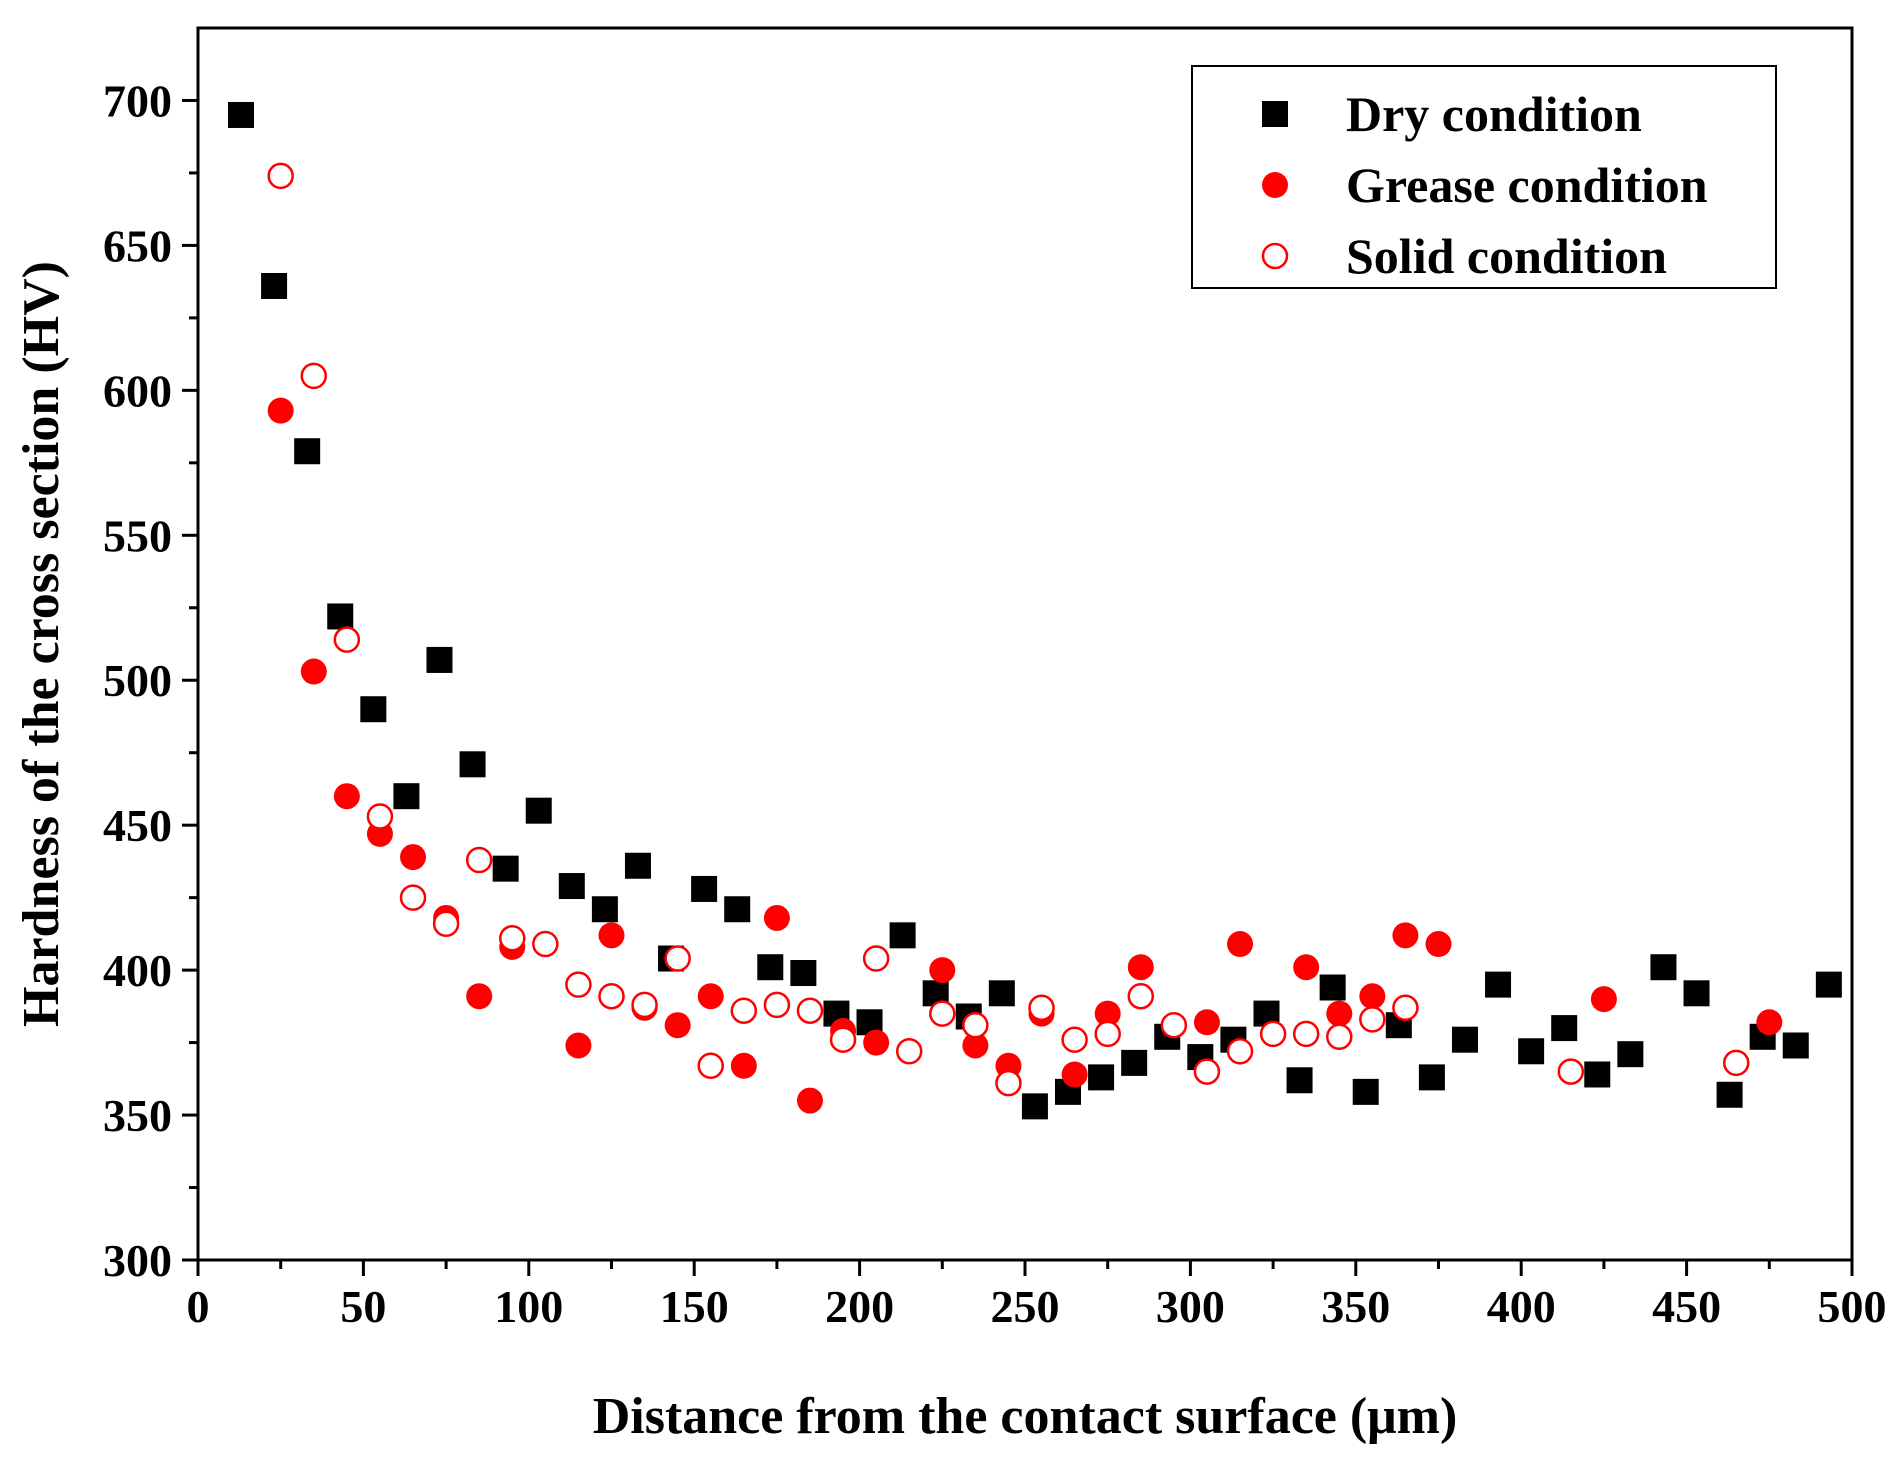  Describe the element at coordinates (198, 1306) in the screenshot. I see `x-tick-label: 0` at that location.